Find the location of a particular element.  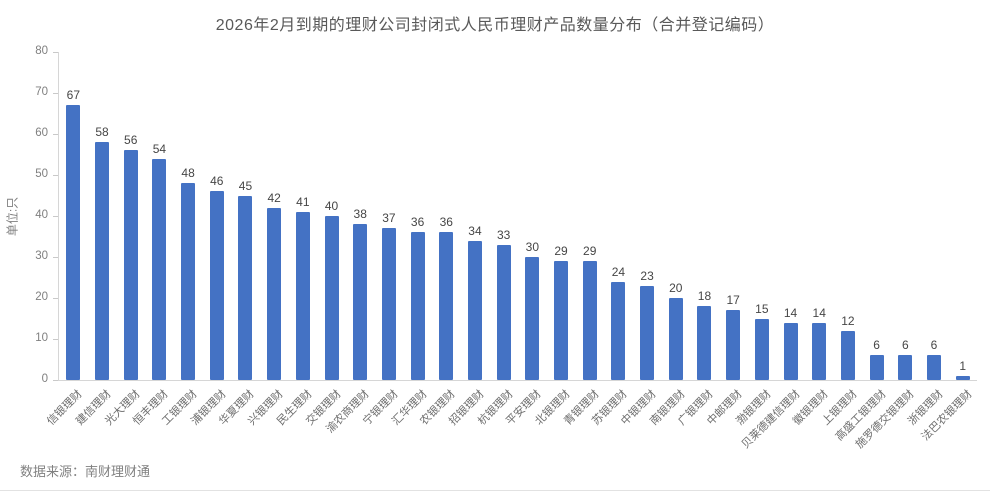

bar-光大理财 is located at coordinates (130, 265).